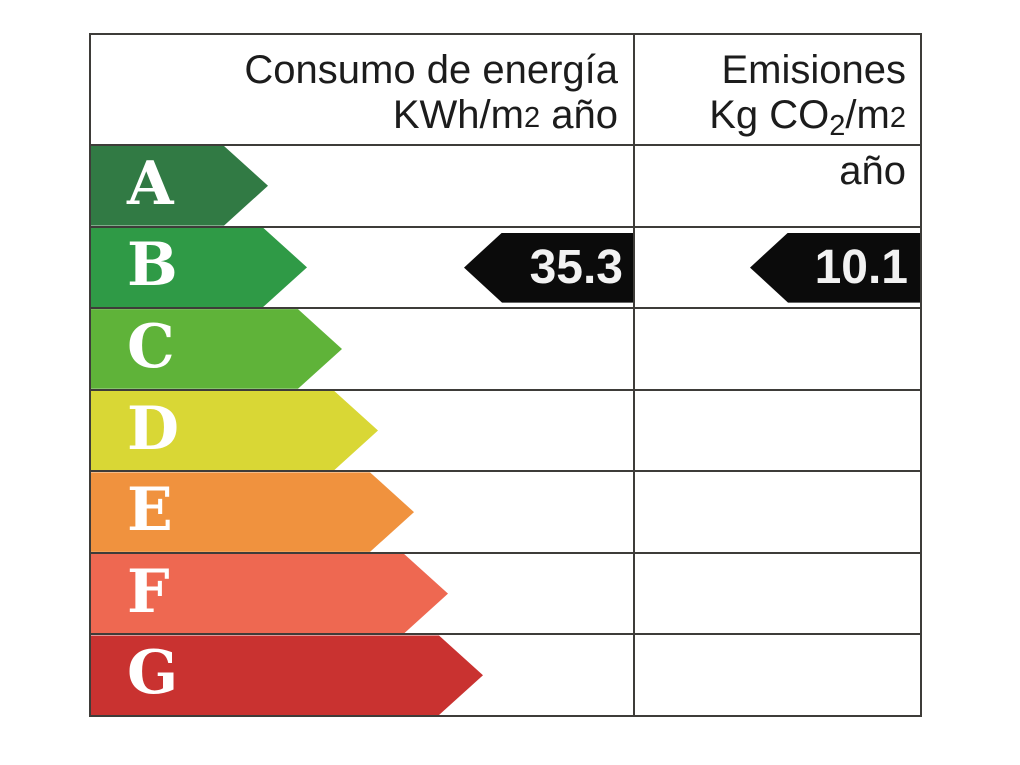 Image resolution: width=1020 pixels, height=765 pixels. I want to click on emissions-column-header: Emisiones Kg CO2/m2 año, so click(776, 114).